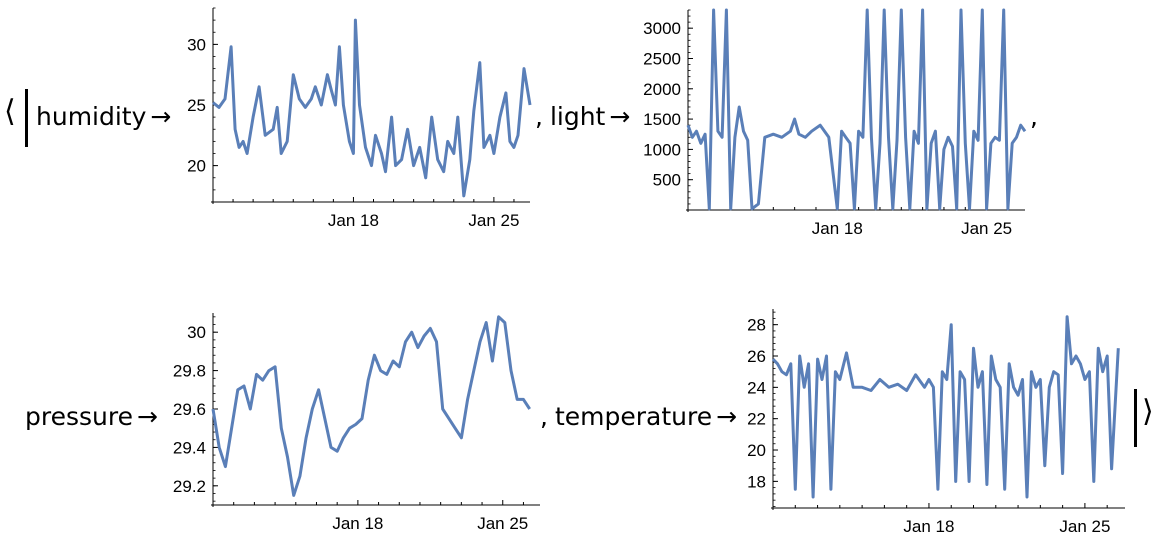  What do you see at coordinates (662, 58) in the screenshot?
I see `y-tick-label: 2500` at bounding box center [662, 58].